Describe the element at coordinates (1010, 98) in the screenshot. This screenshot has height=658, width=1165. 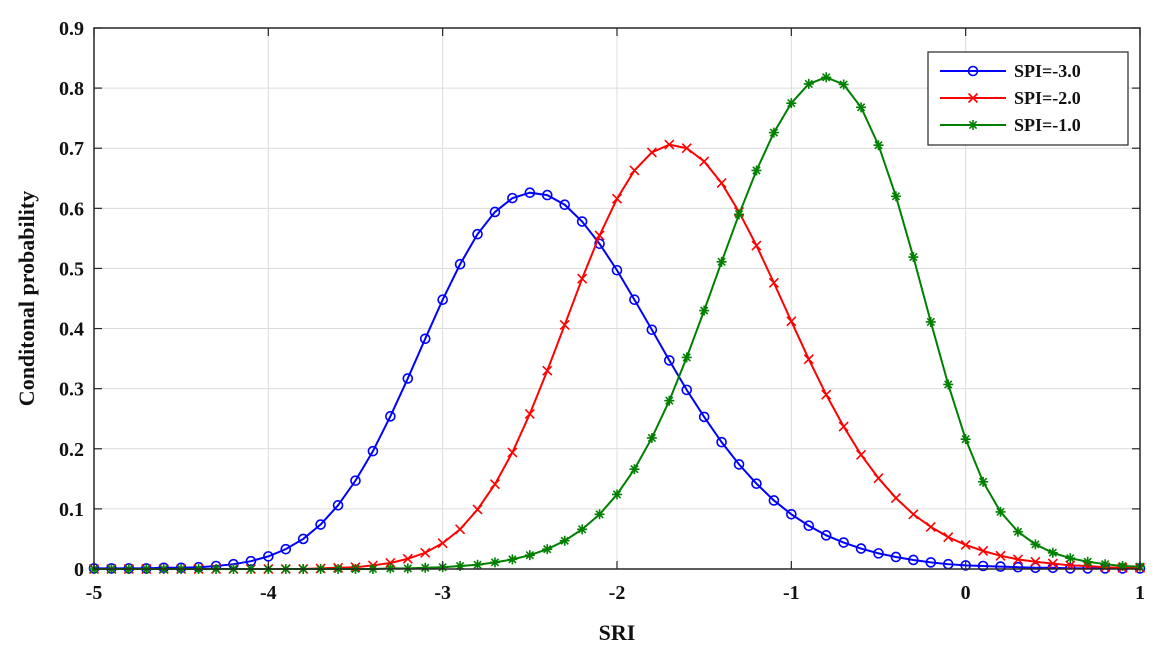
I see `legend-item: SPI=-2.0` at that location.